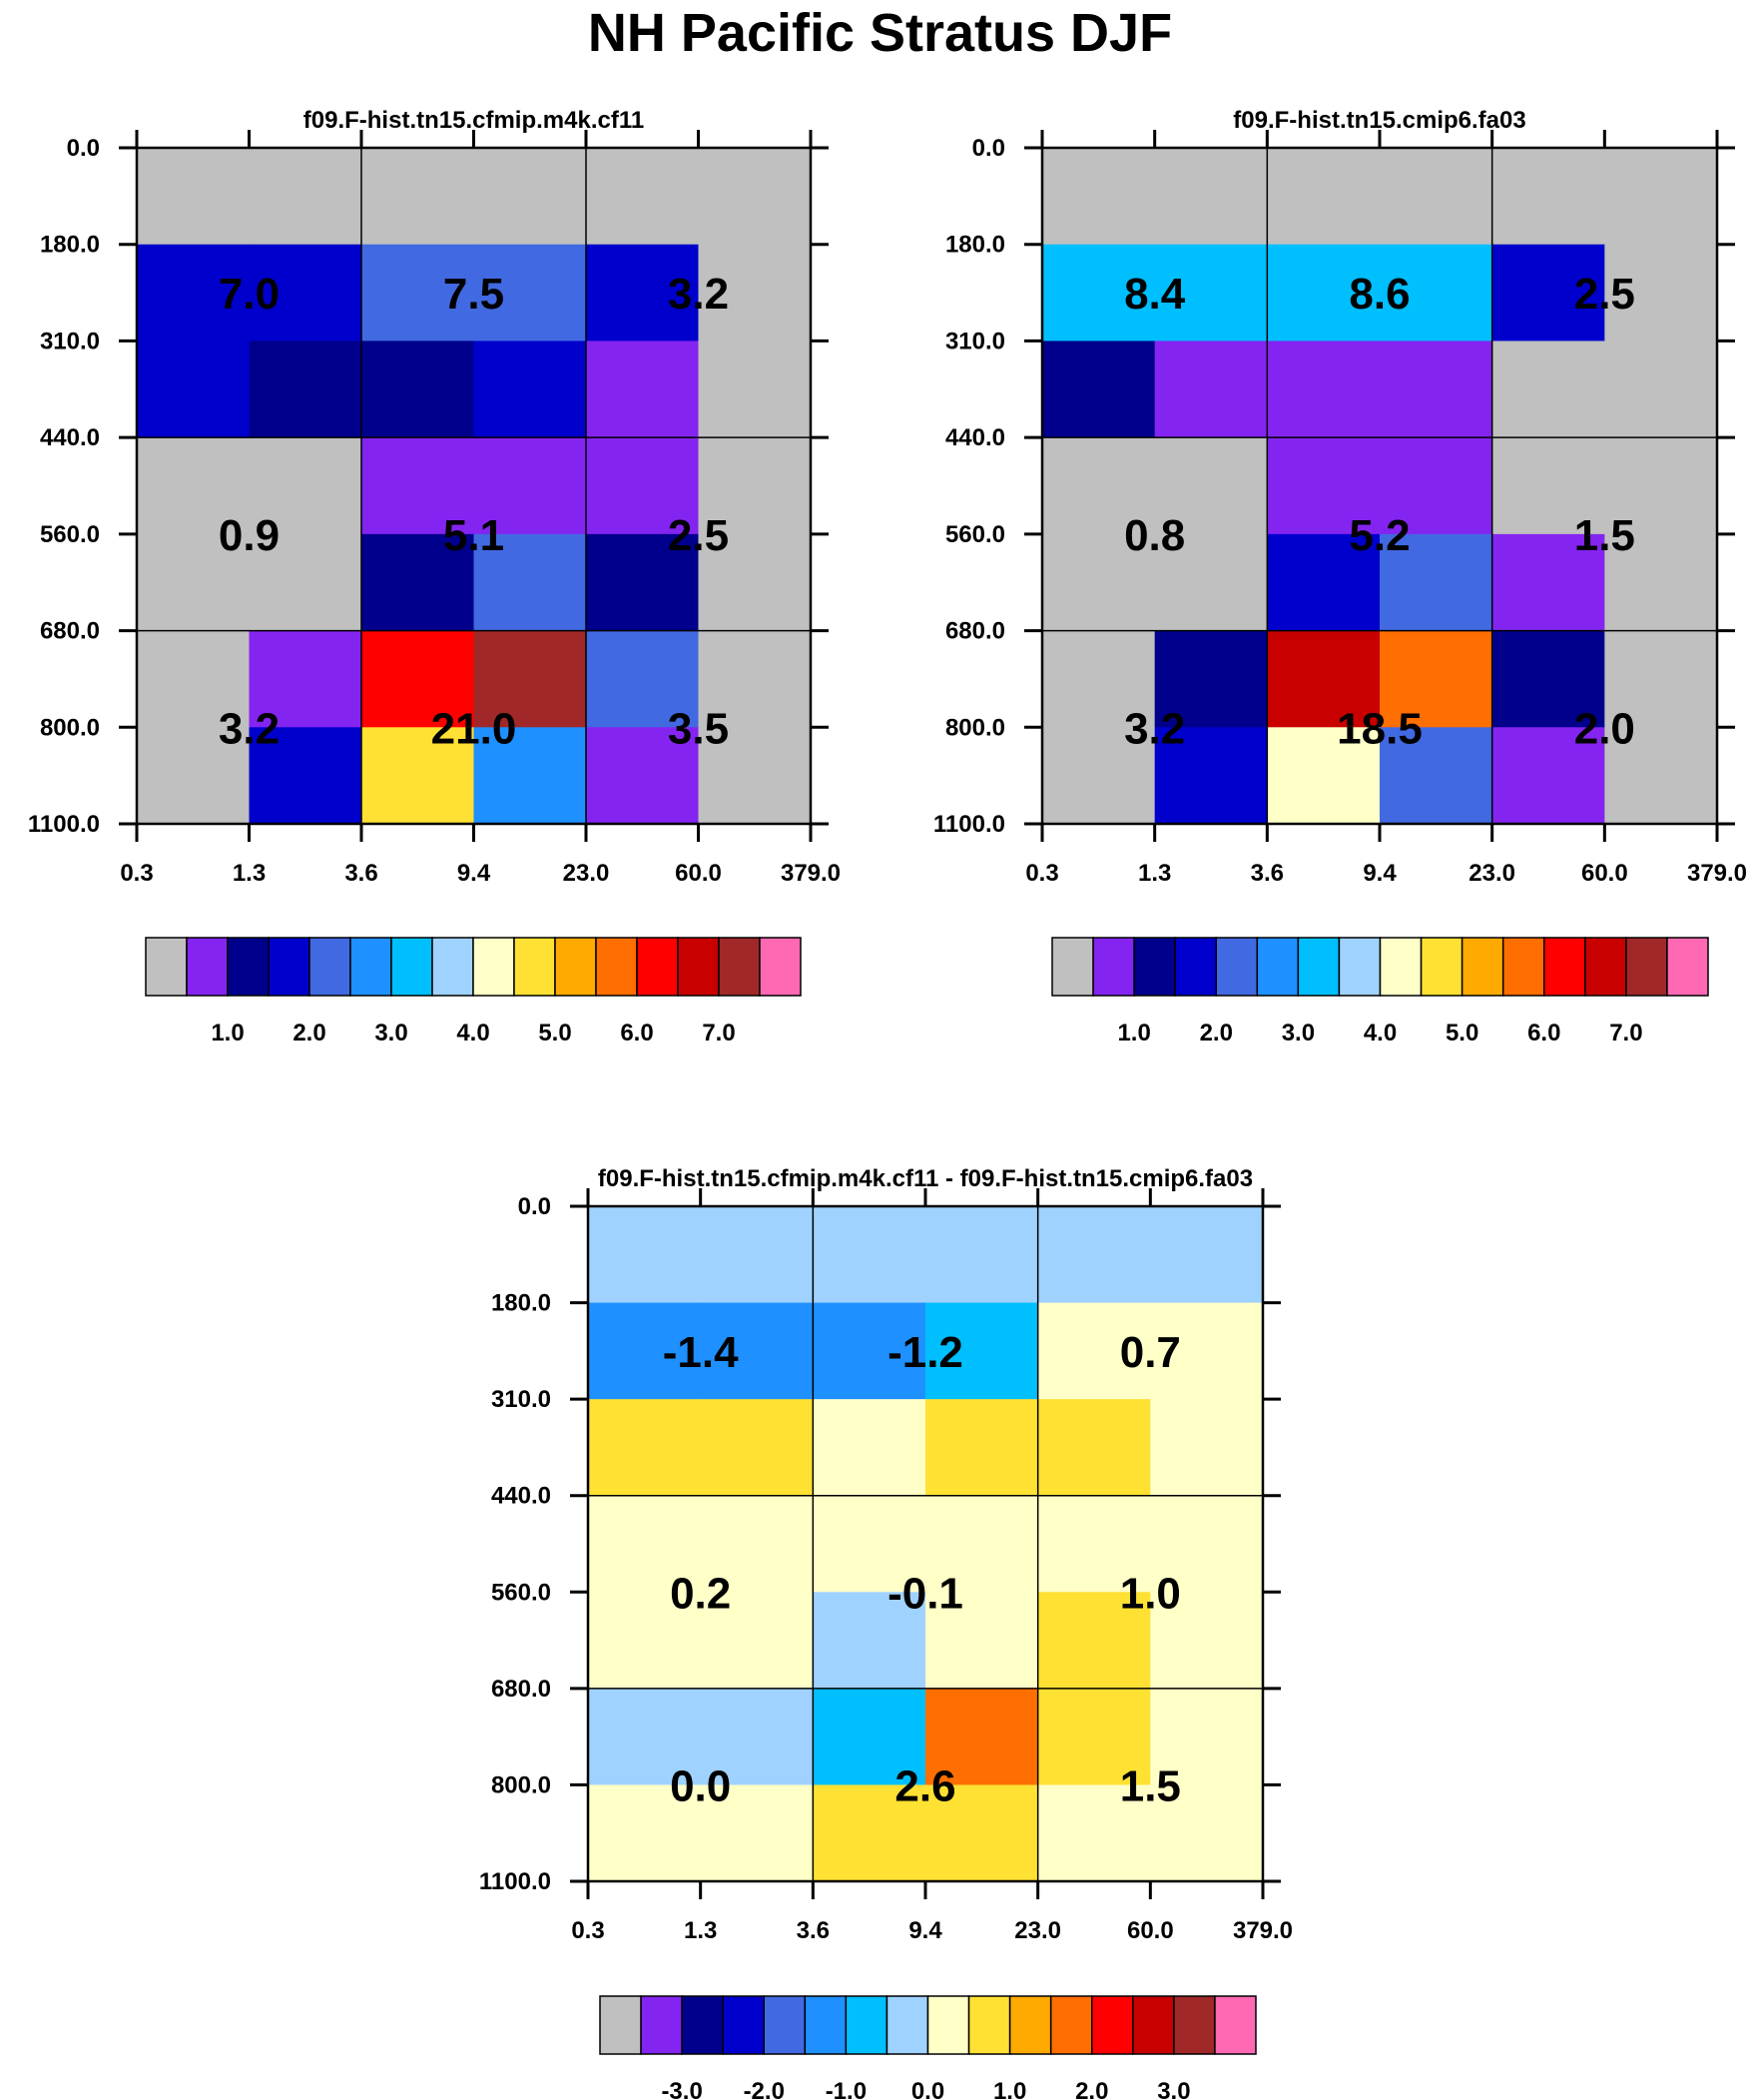 Image resolution: width=1760 pixels, height=2100 pixels. What do you see at coordinates (390, 1033) in the screenshot?
I see `colorbar-label: 3.0` at bounding box center [390, 1033].